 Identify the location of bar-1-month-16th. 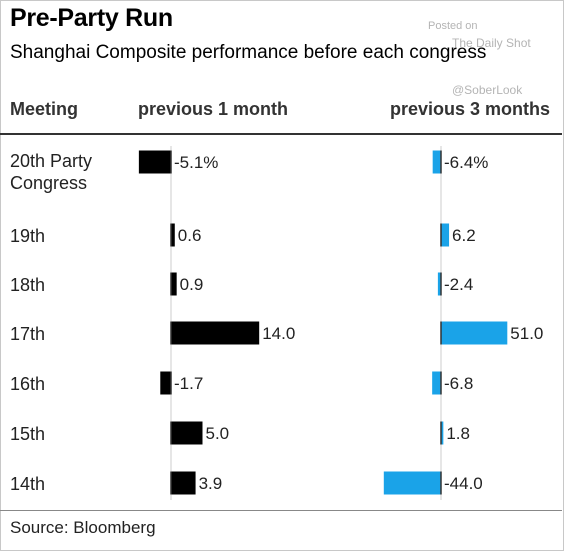
(165, 383).